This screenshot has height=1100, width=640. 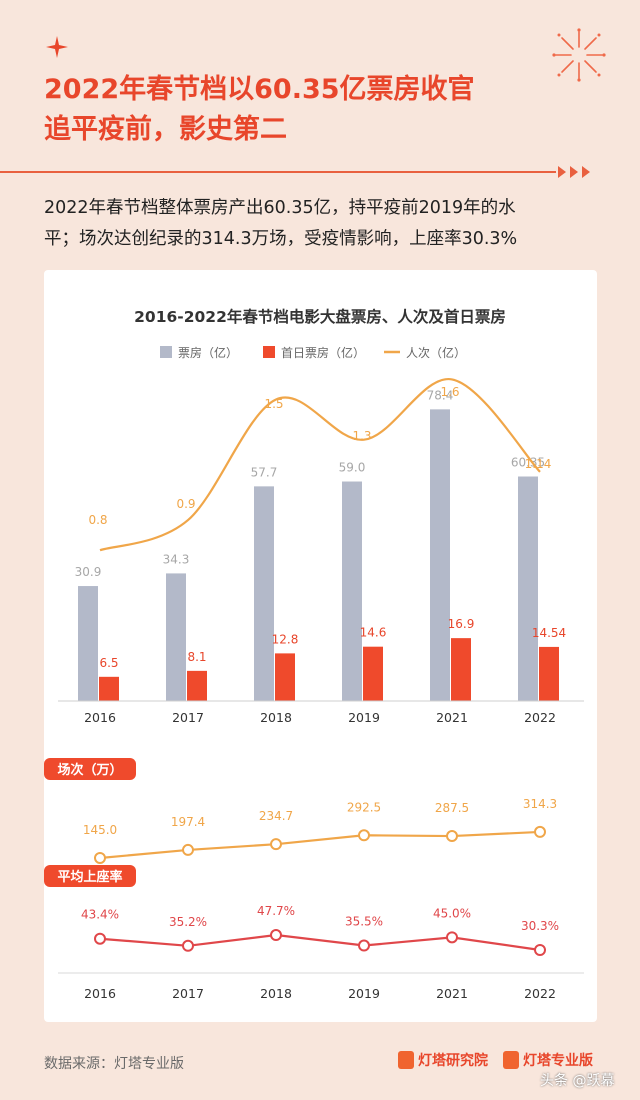 I want to click on legend-label-0: 票房（亿）, so click(x=208, y=352).